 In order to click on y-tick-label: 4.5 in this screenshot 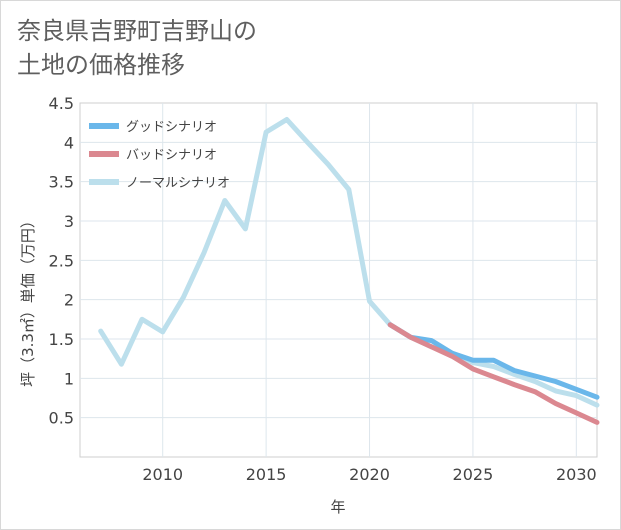, I will do `click(61, 103)`.